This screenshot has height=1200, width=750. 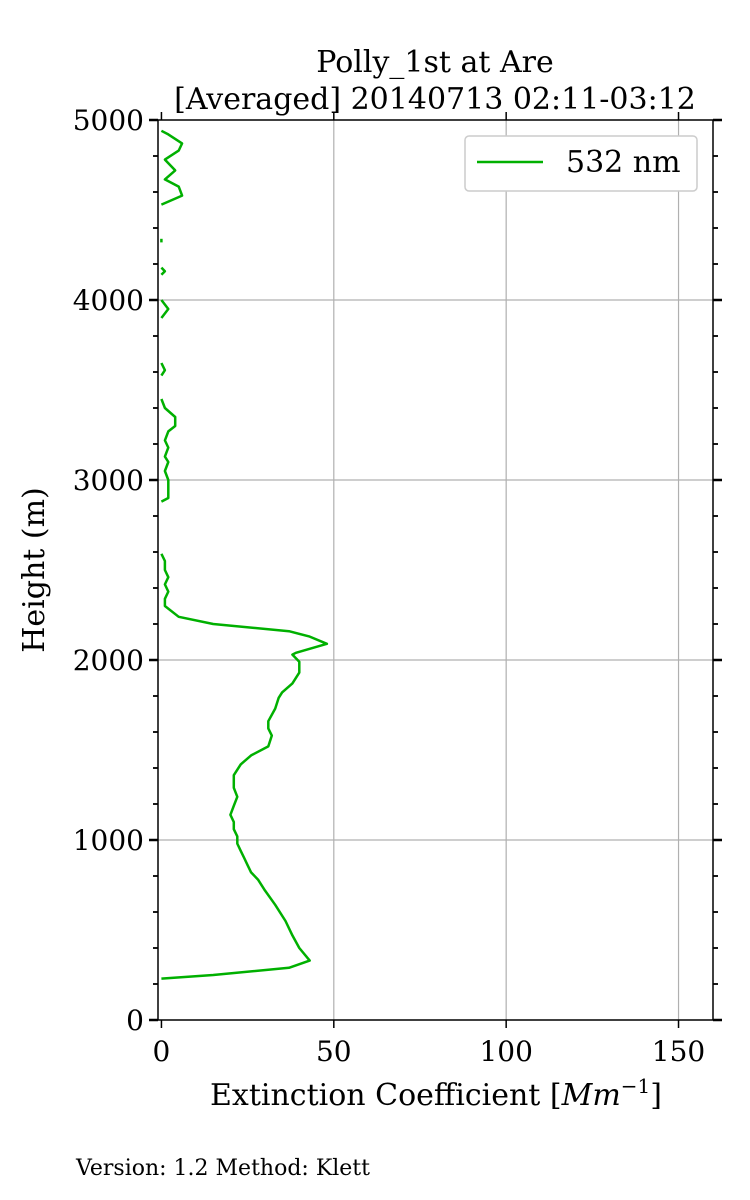 What do you see at coordinates (623, 162) in the screenshot?
I see `legend-label: 532 nm` at bounding box center [623, 162].